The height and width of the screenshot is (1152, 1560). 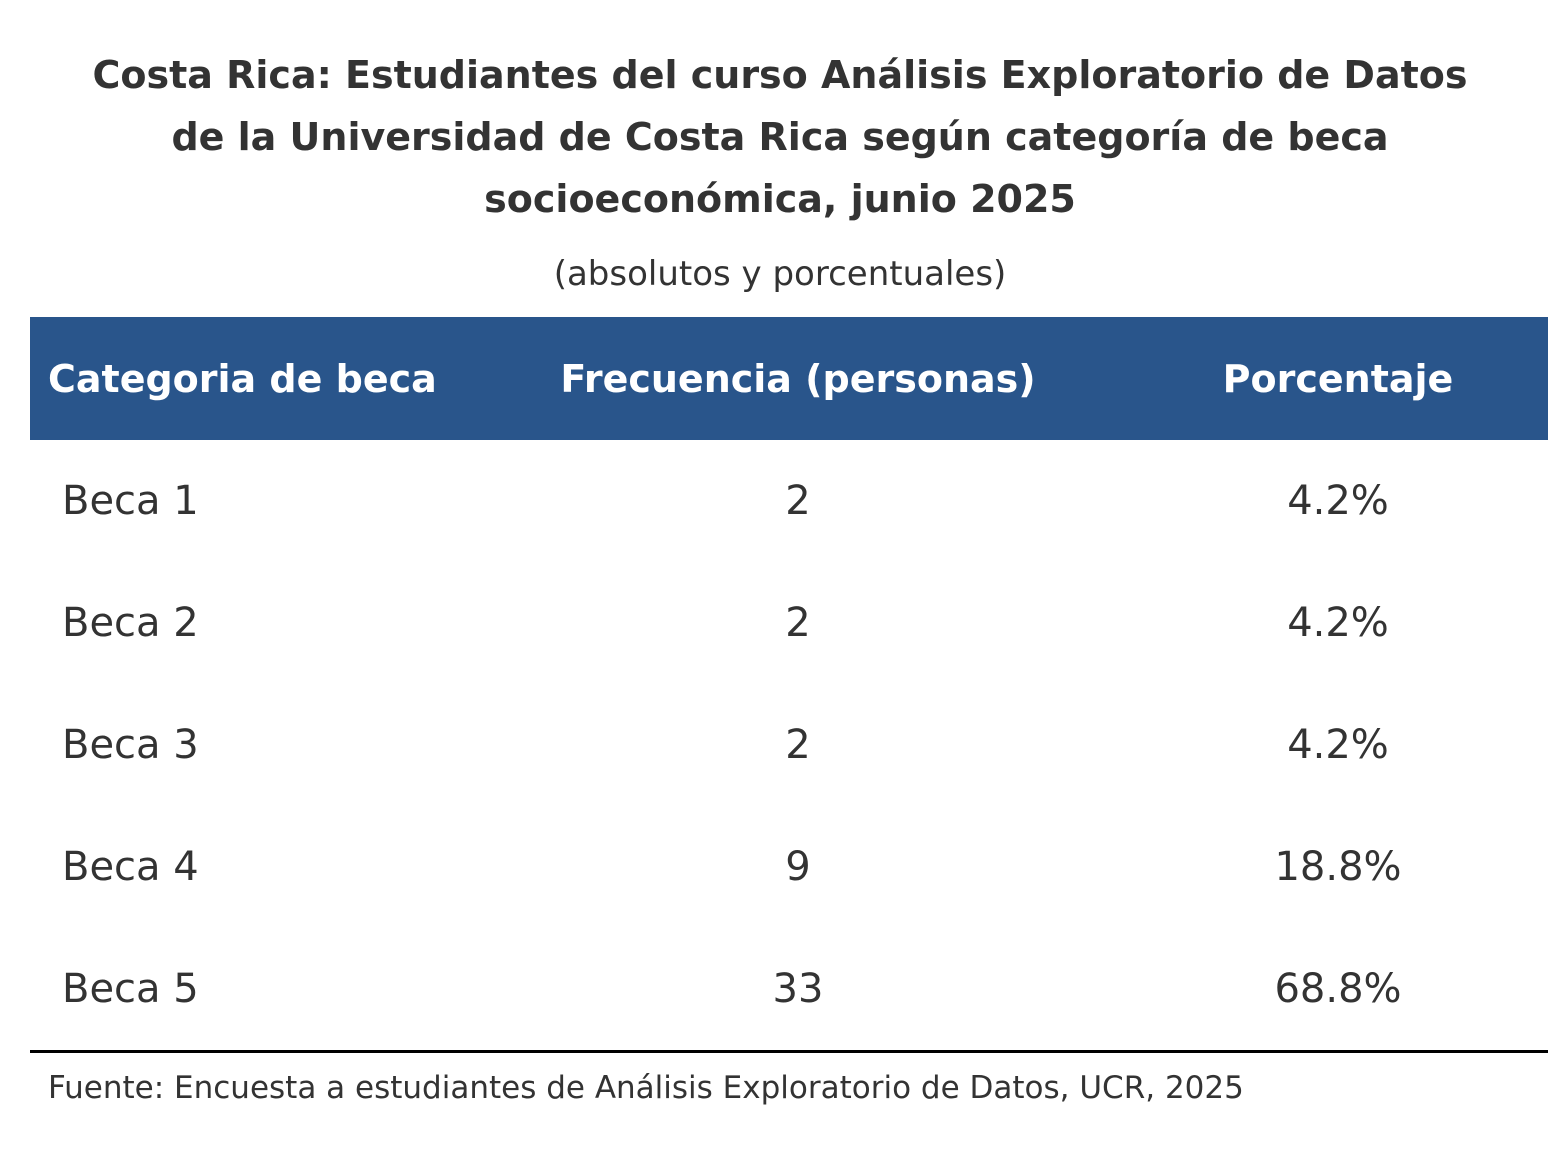 What do you see at coordinates (1338, 378) in the screenshot?
I see `column-header-porcentaje: Porcentaje` at bounding box center [1338, 378].